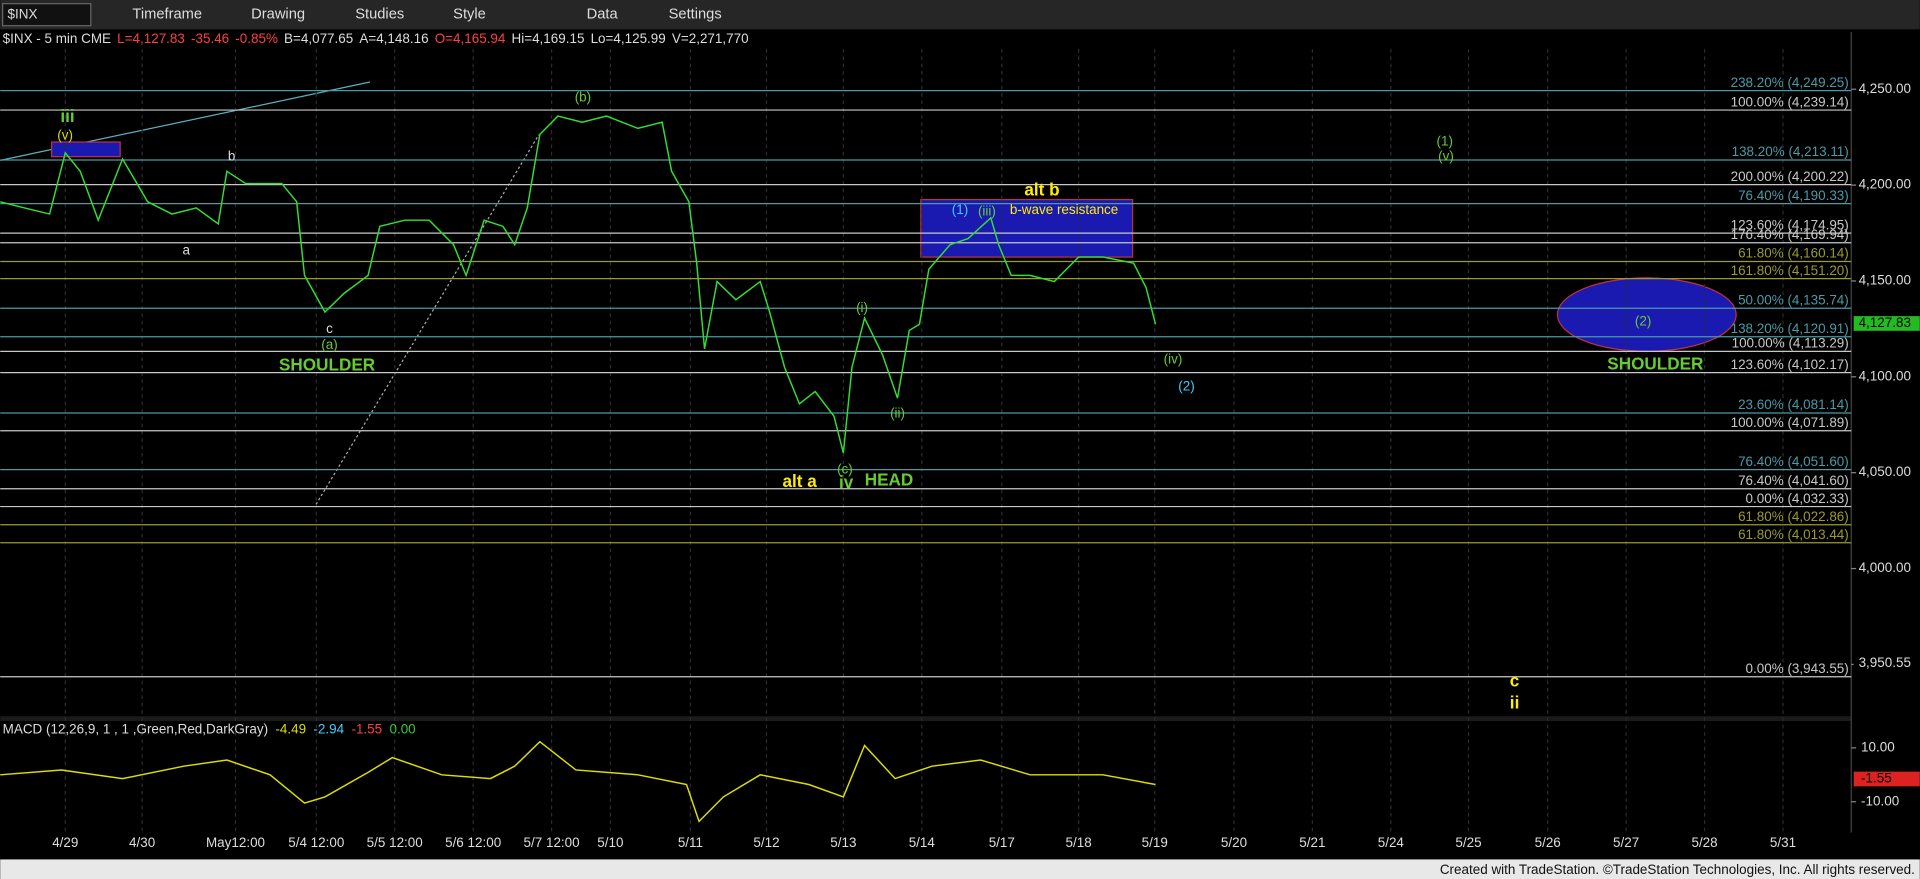  Describe the element at coordinates (987, 210) in the screenshot. I see `wave-label: (iii)` at that location.